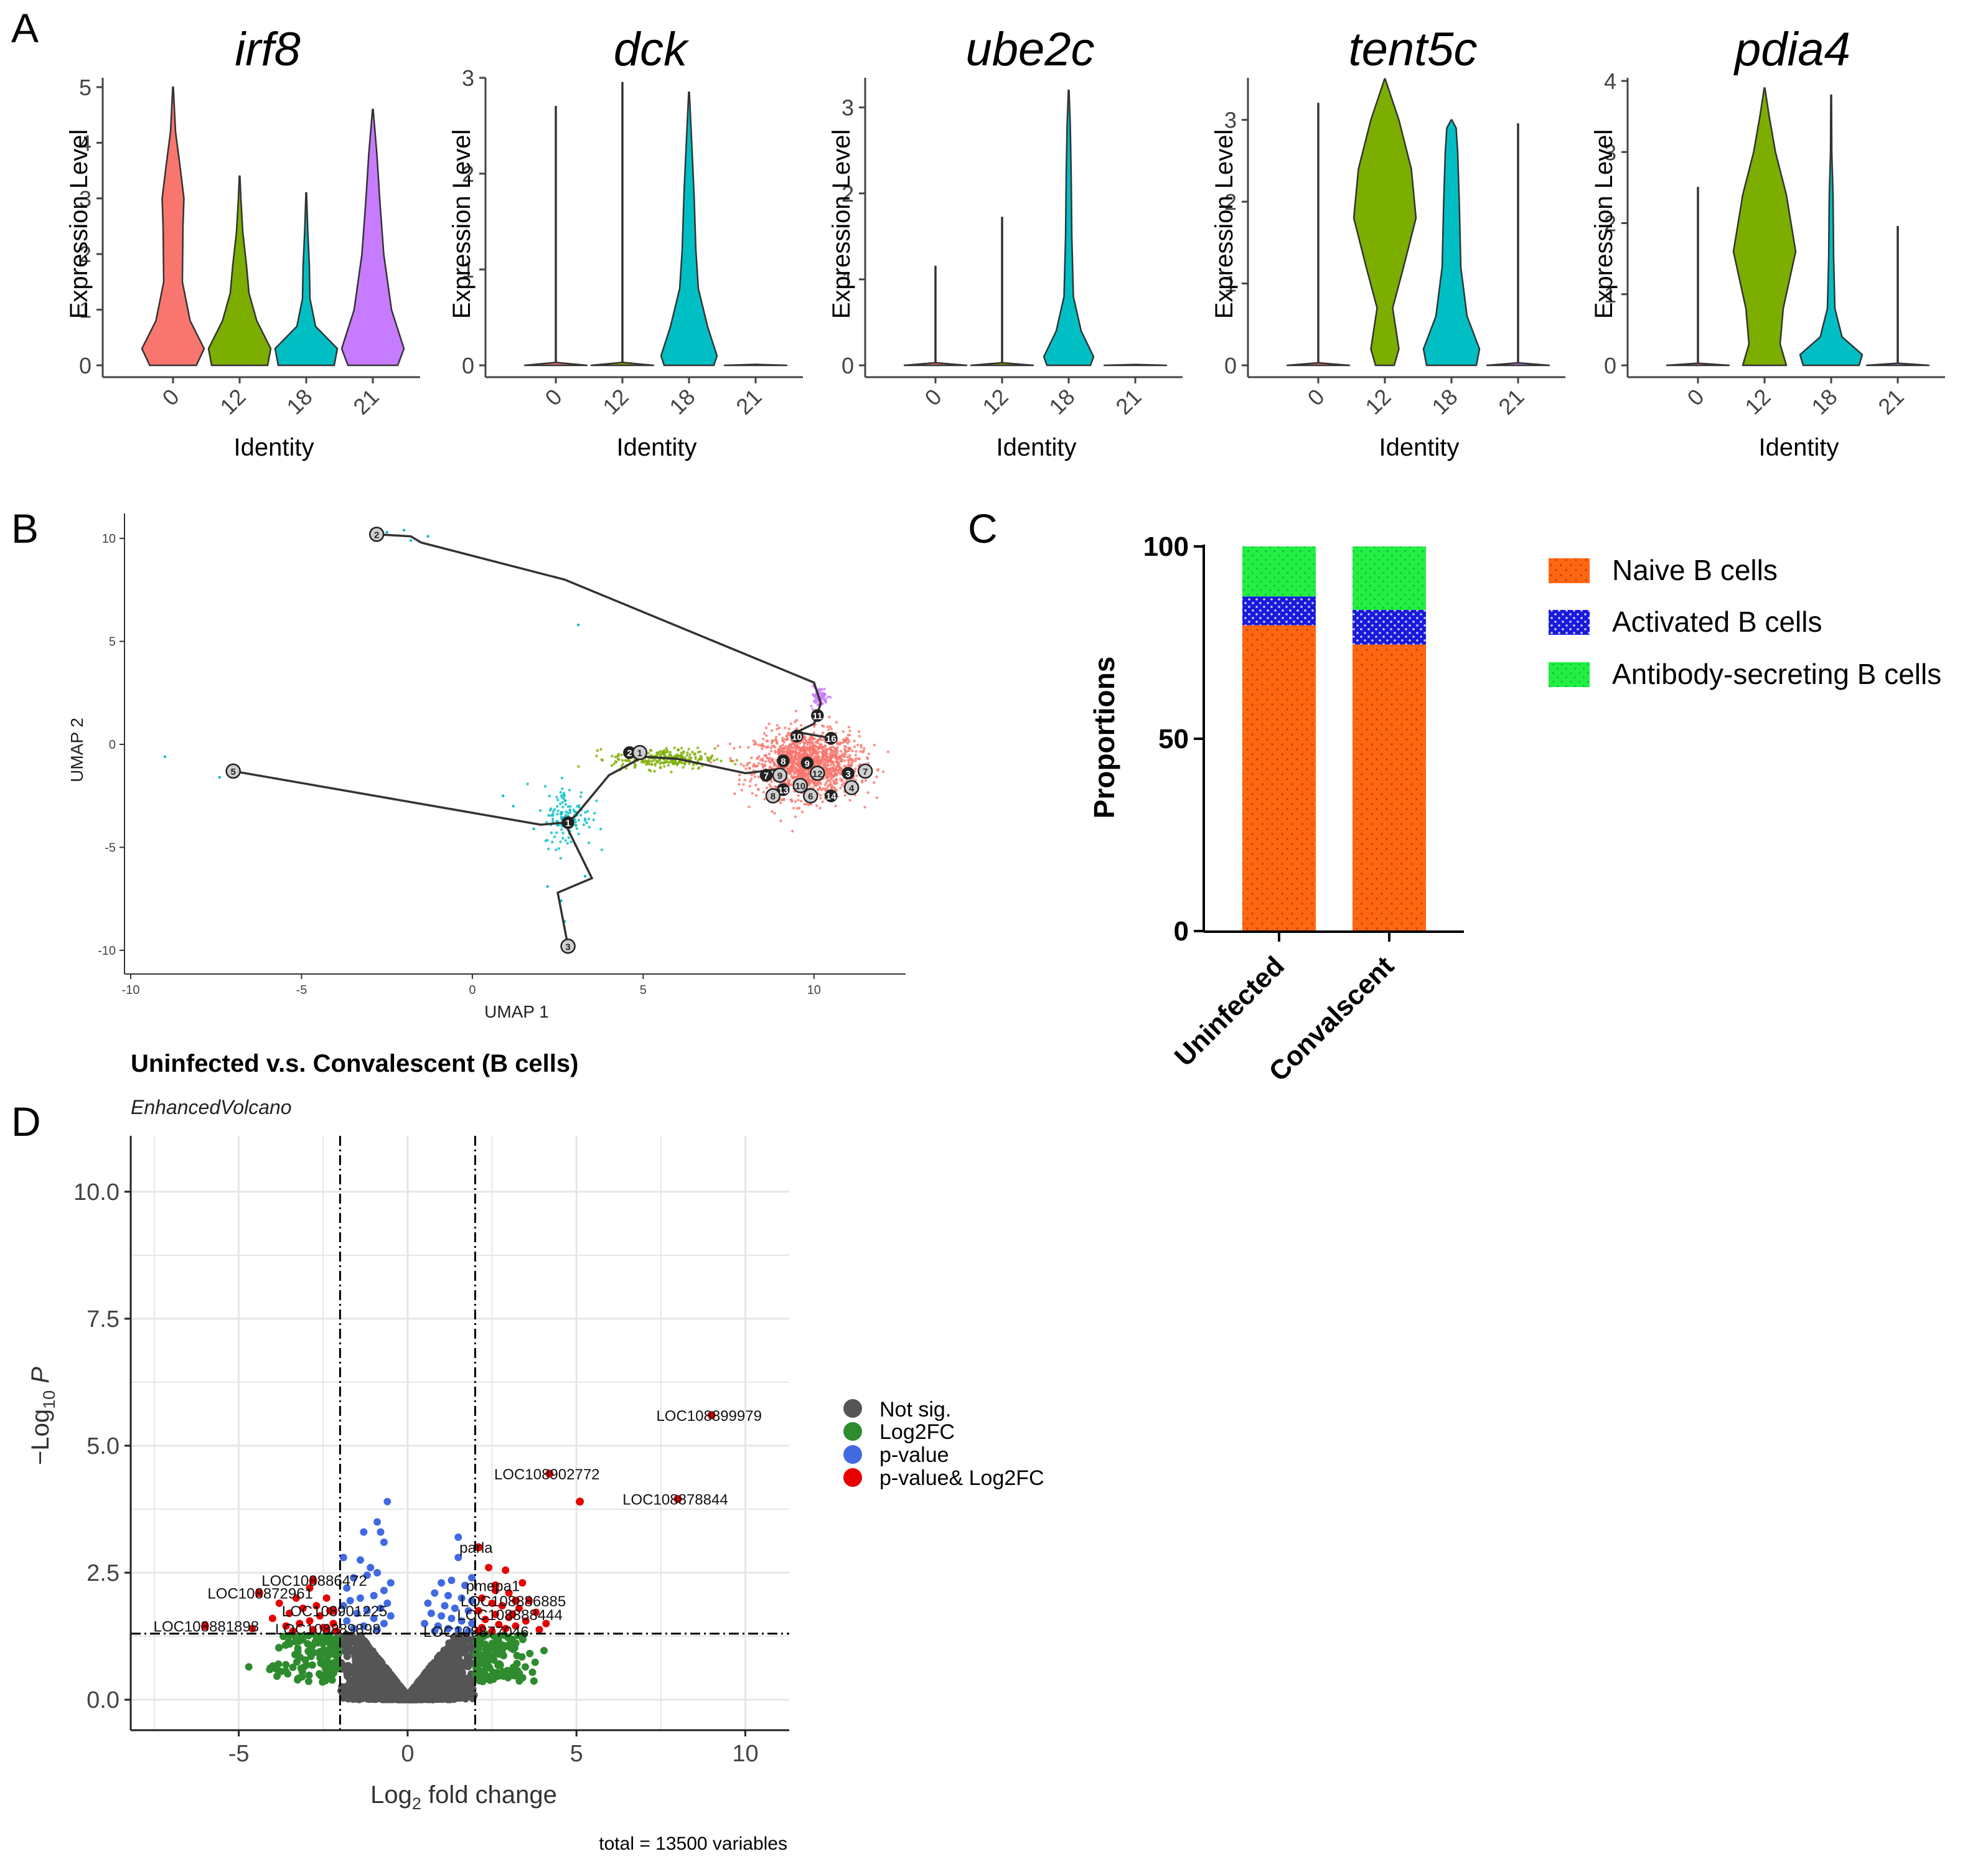  Describe the element at coordinates (657, 448) in the screenshot. I see `violin-x-axis-label: Identity` at that location.